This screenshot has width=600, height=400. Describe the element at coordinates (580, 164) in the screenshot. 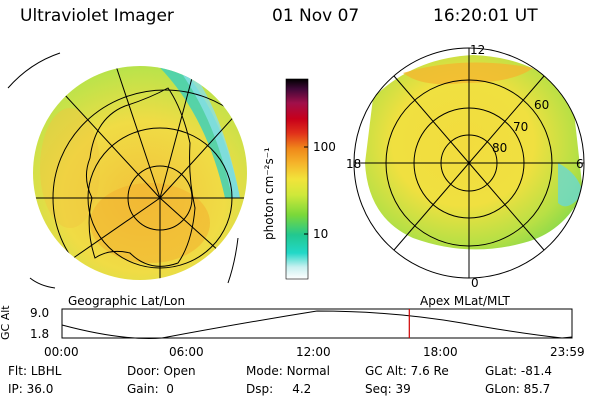

I see `mlt-label-6: 6` at that location.